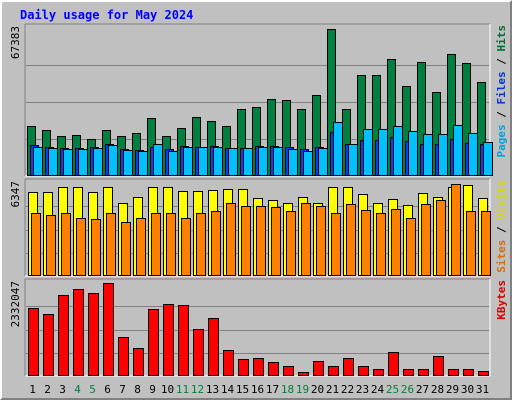 The width and height of the screenshot is (512, 400). Describe the element at coordinates (501, 38) in the screenshot. I see `legend-item-hits: Hits` at that location.